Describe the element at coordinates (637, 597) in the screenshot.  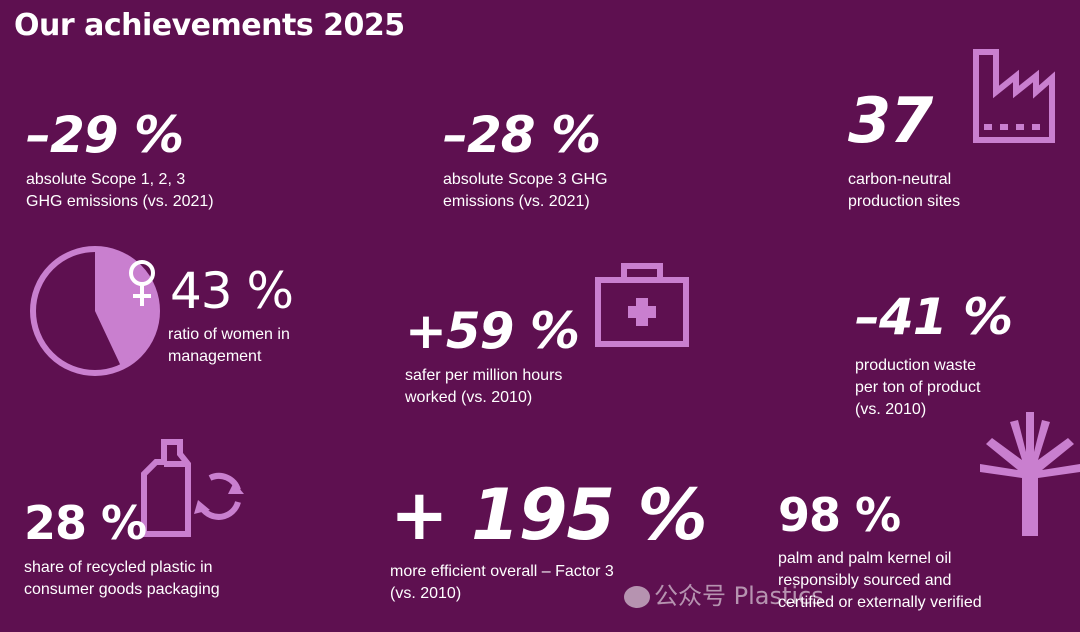
I see `wechat-icon` at that location.